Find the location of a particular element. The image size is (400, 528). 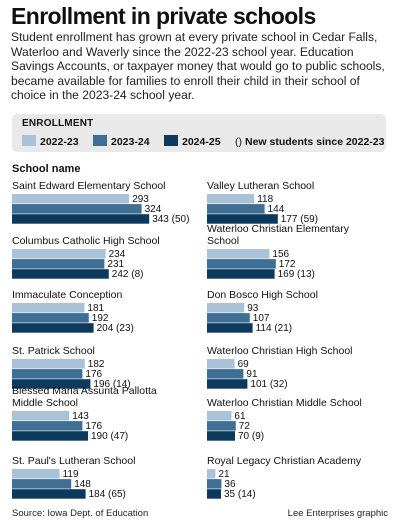

bar-value-label: 143 is located at coordinates (80, 416).